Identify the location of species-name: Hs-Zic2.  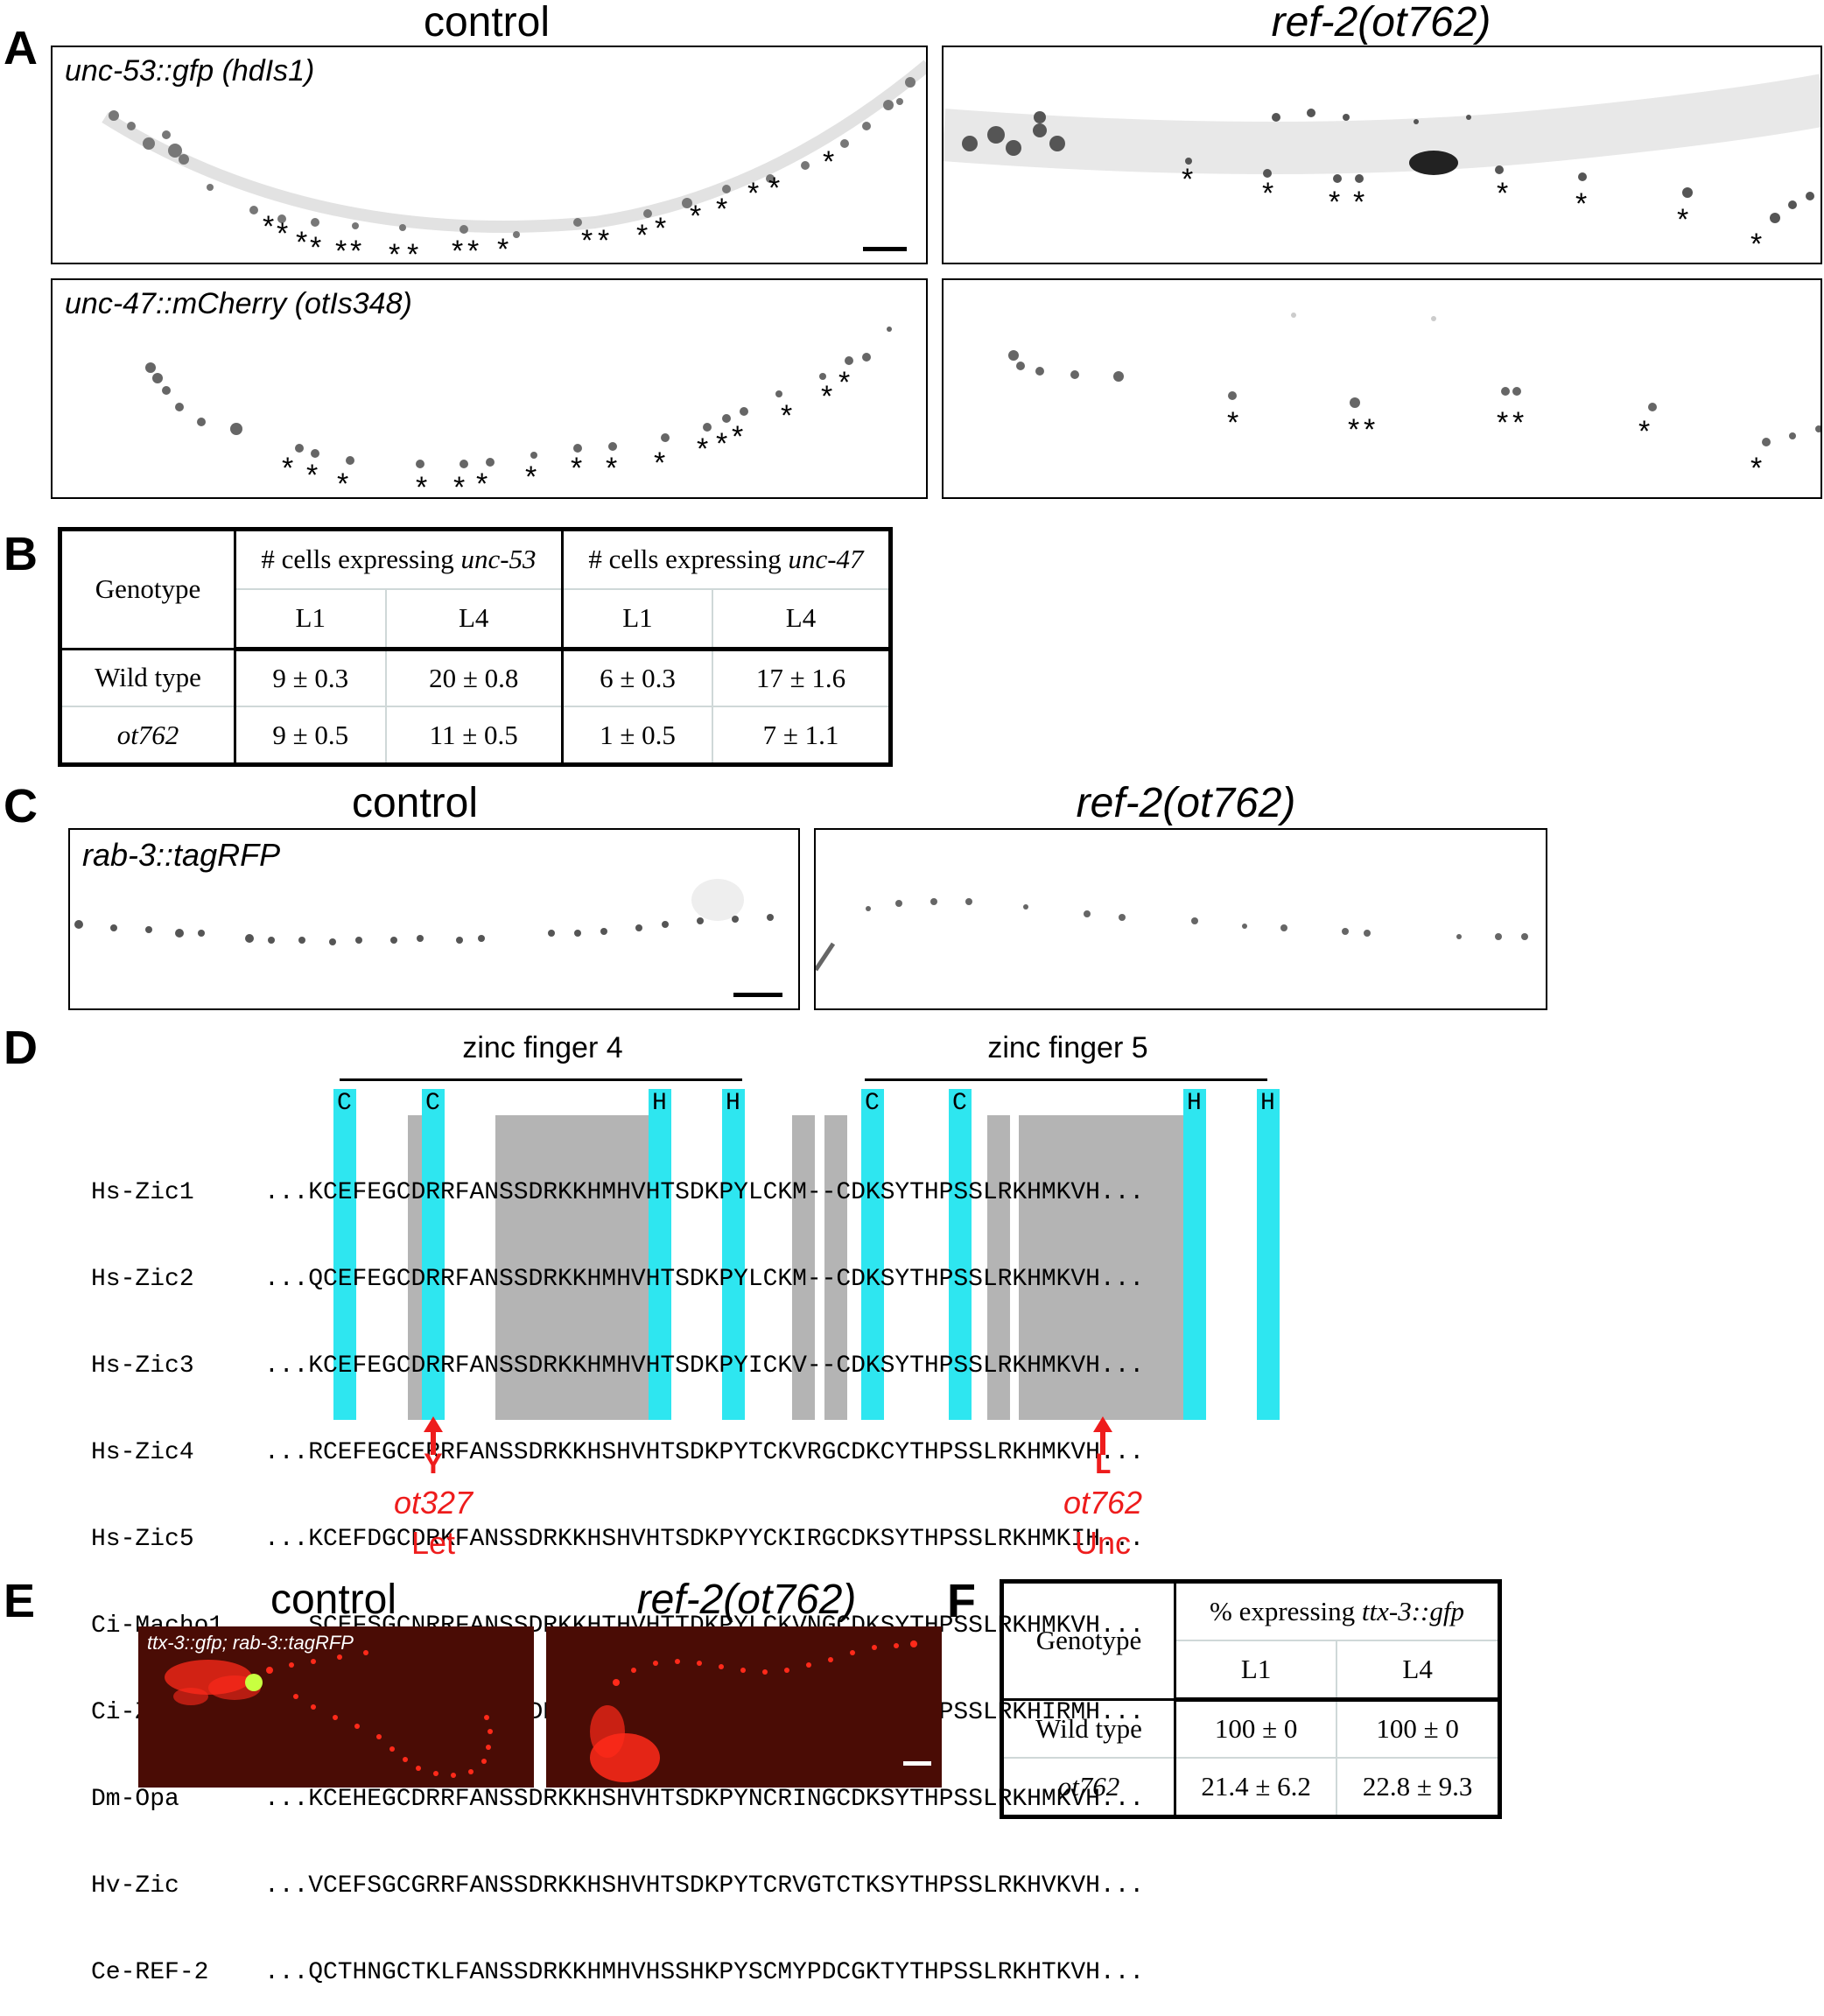
(142, 1279).